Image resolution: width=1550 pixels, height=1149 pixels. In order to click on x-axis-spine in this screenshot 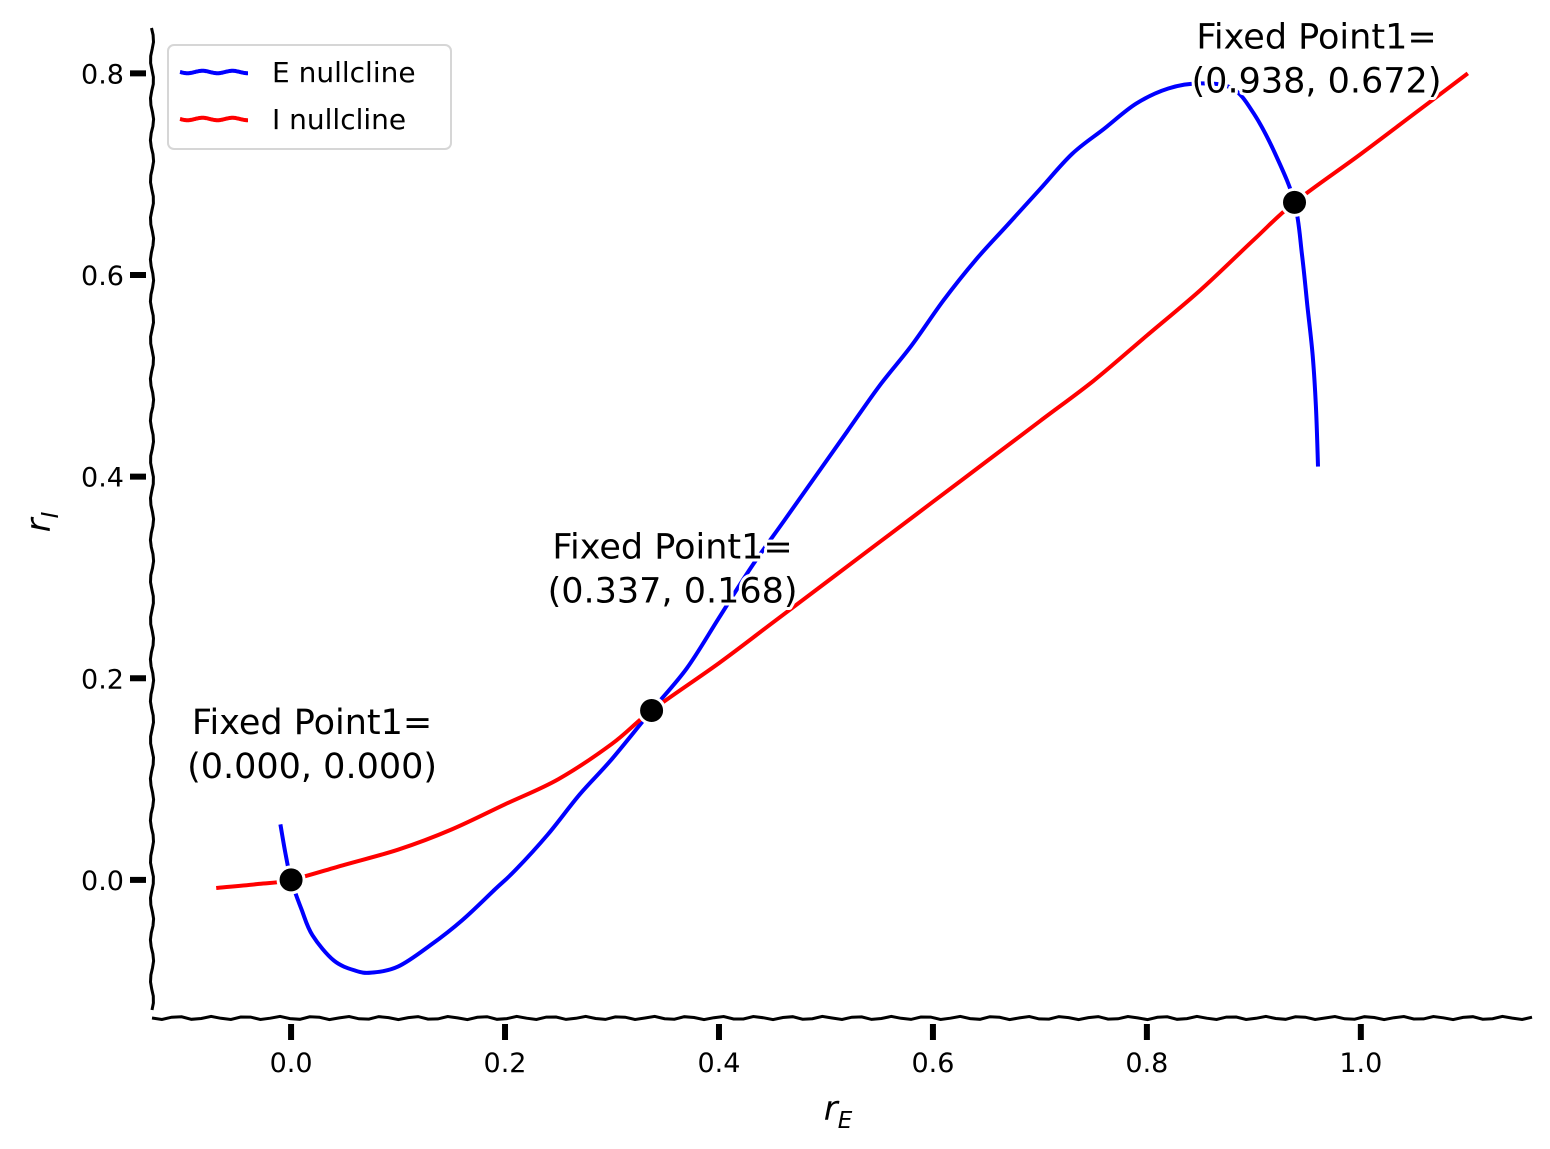, I will do `click(842, 1018)`.